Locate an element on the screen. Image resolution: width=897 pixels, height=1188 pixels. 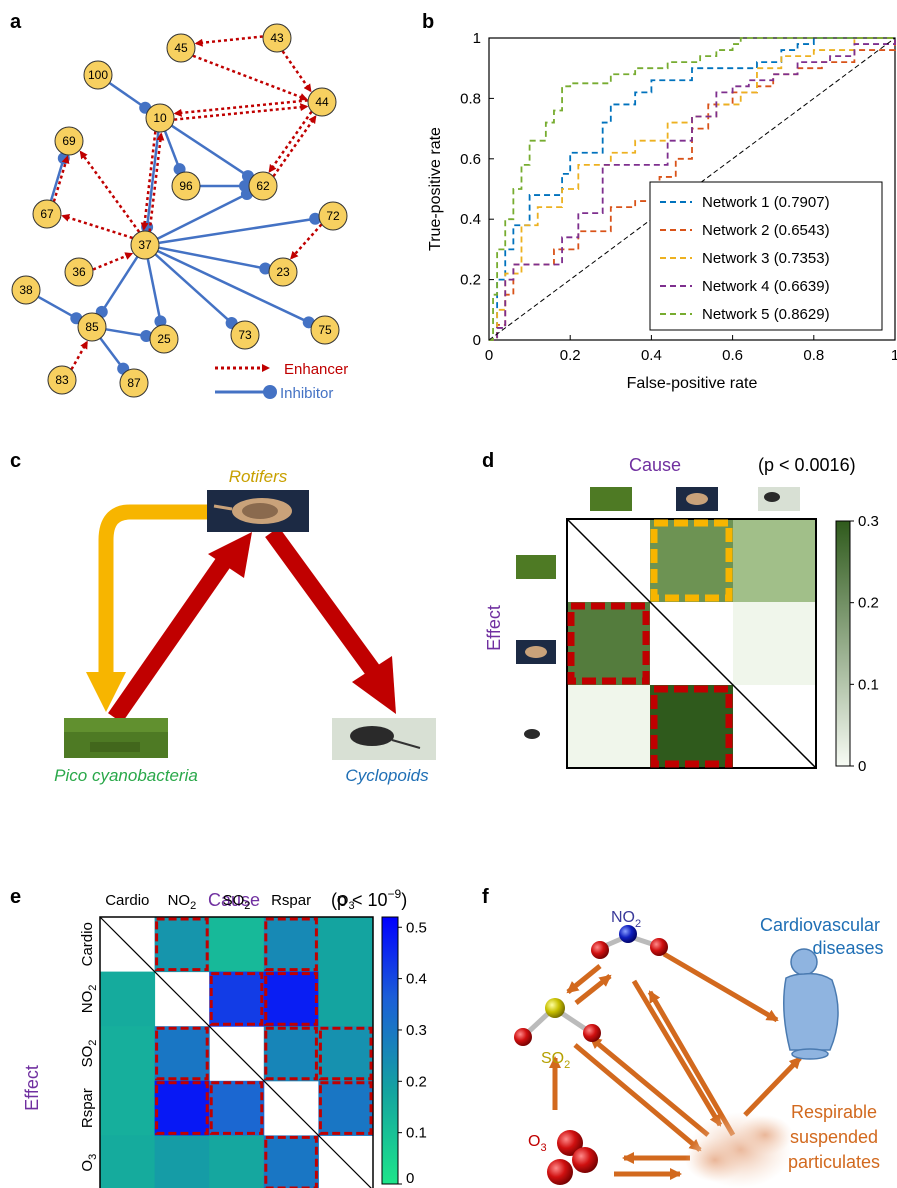
colorbar-tick-label: 0 is located at coordinates (410, 1178).